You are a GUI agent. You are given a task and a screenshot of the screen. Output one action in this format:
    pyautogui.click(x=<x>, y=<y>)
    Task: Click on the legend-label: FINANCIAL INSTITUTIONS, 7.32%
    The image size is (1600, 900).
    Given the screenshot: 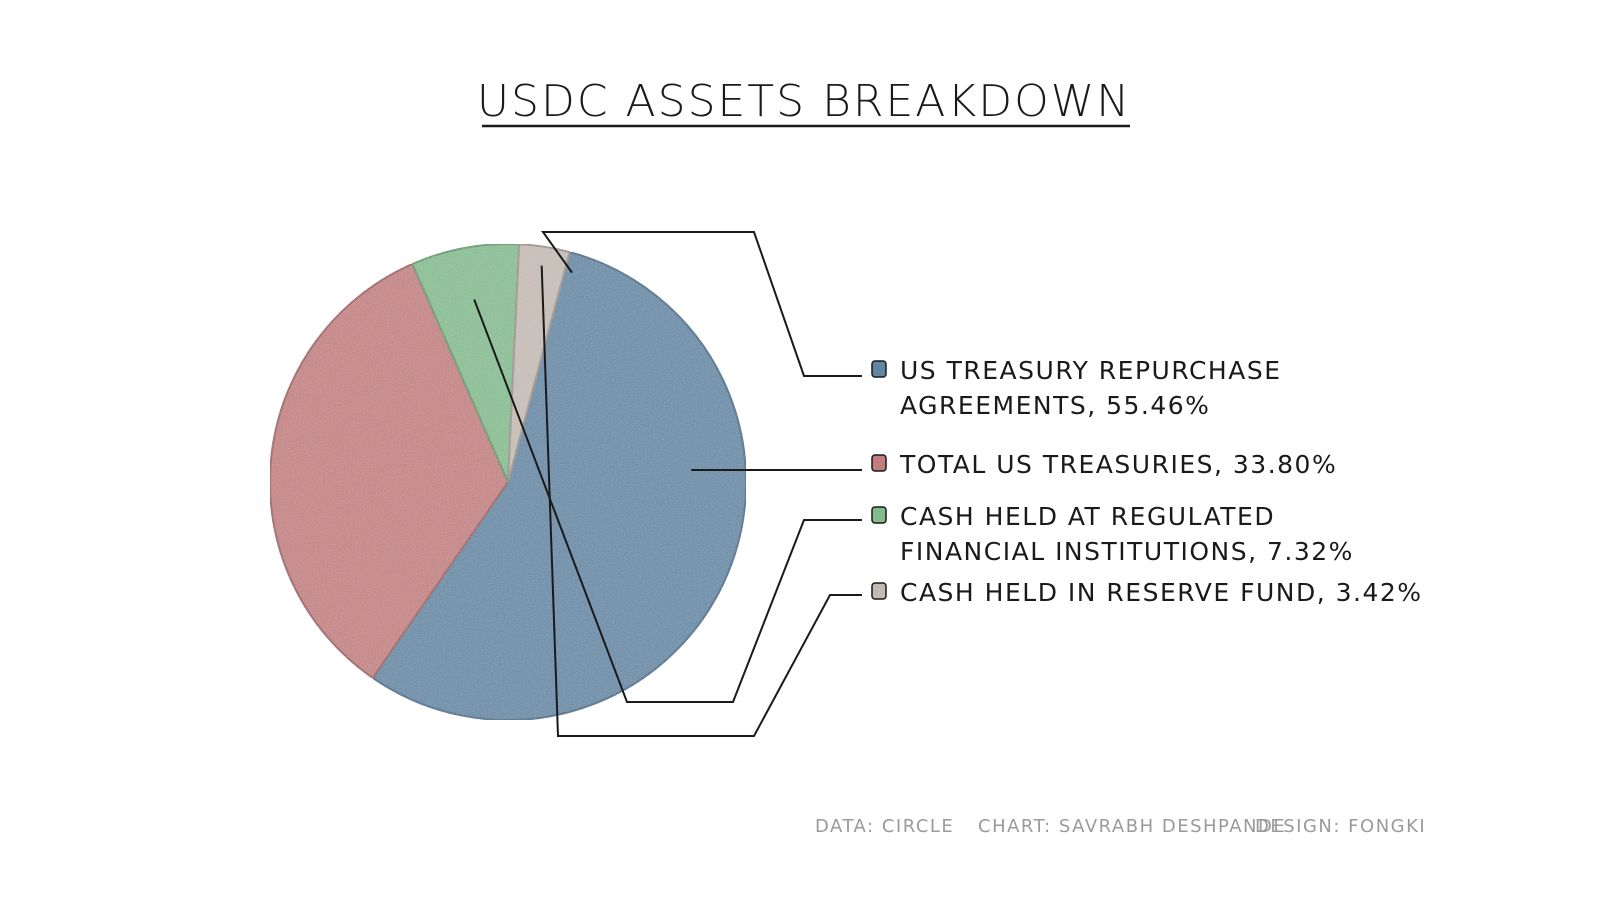 What is the action you would take?
    pyautogui.click(x=1127, y=551)
    